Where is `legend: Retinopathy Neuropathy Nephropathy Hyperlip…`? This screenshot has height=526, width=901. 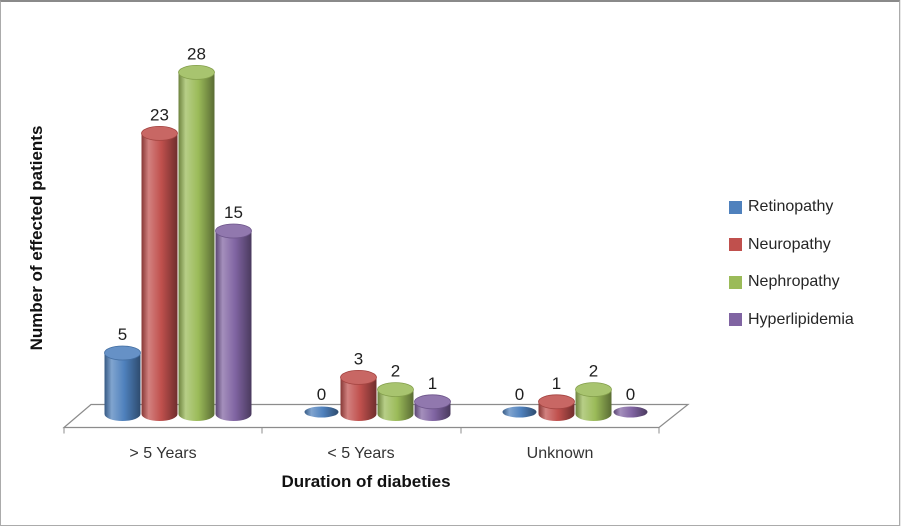 legend: Retinopathy Neuropathy Nephropathy Hyperlip… is located at coordinates (791, 270).